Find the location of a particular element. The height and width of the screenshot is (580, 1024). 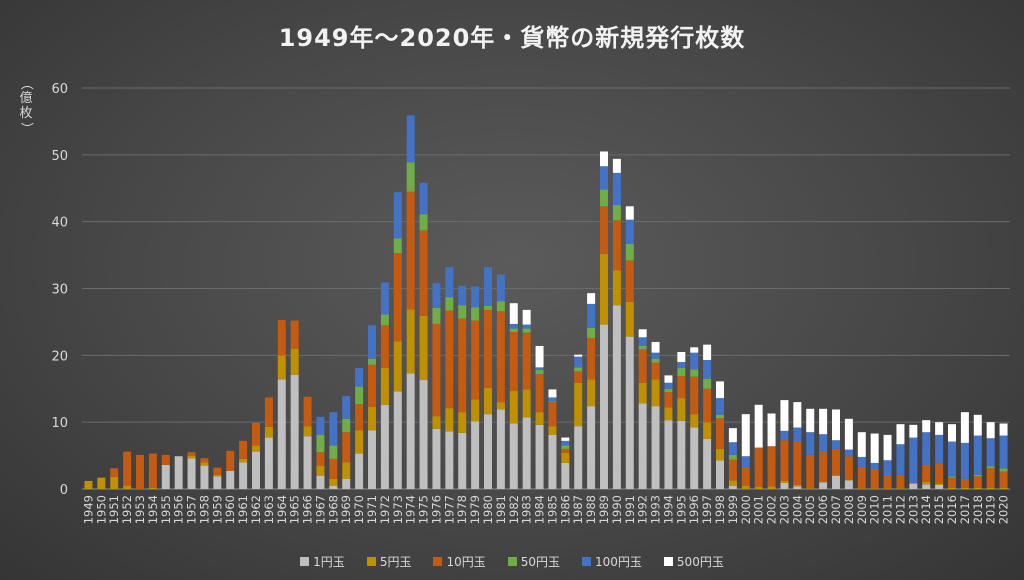

x-tick-label: 1965 is located at coordinates (295, 509).